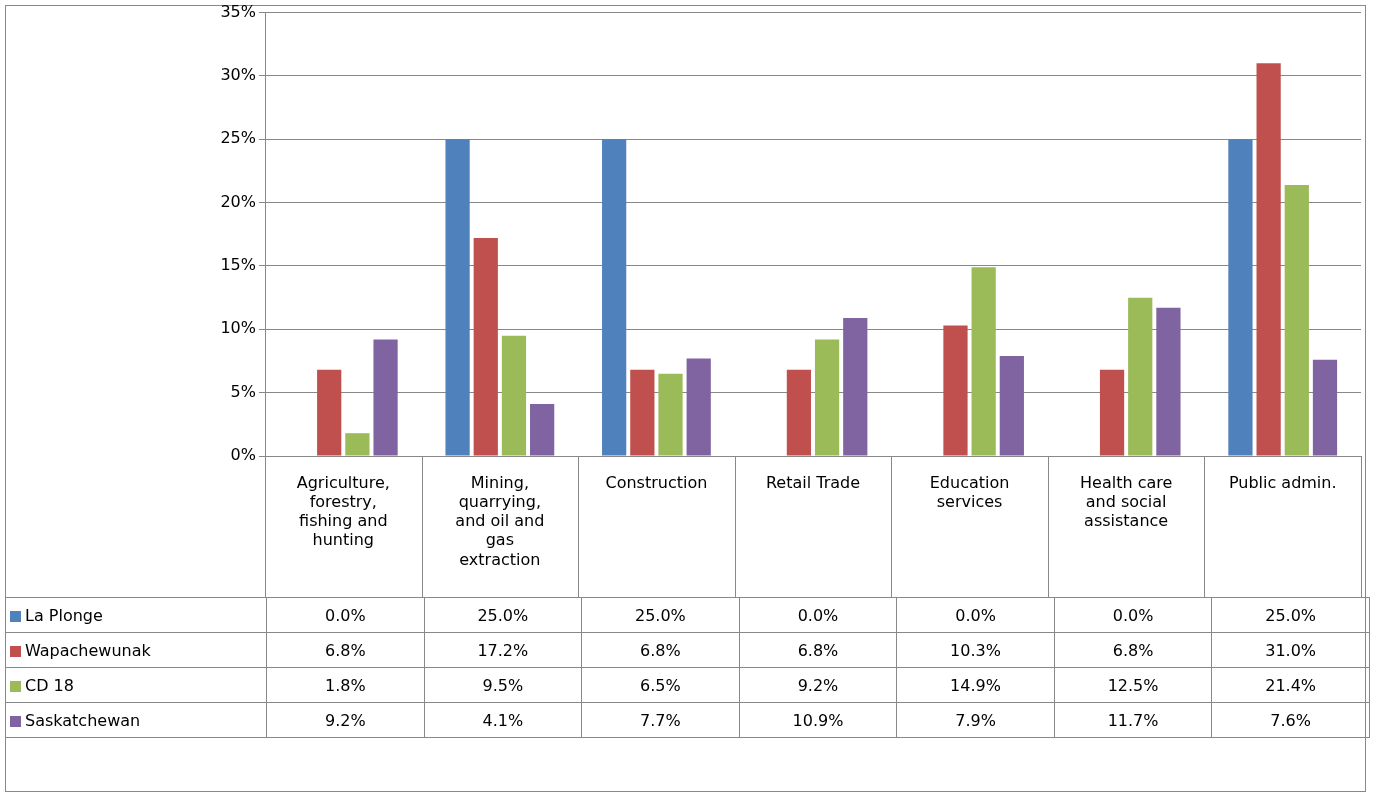  What do you see at coordinates (1290, 720) in the screenshot?
I see `text: 7.6%` at bounding box center [1290, 720].